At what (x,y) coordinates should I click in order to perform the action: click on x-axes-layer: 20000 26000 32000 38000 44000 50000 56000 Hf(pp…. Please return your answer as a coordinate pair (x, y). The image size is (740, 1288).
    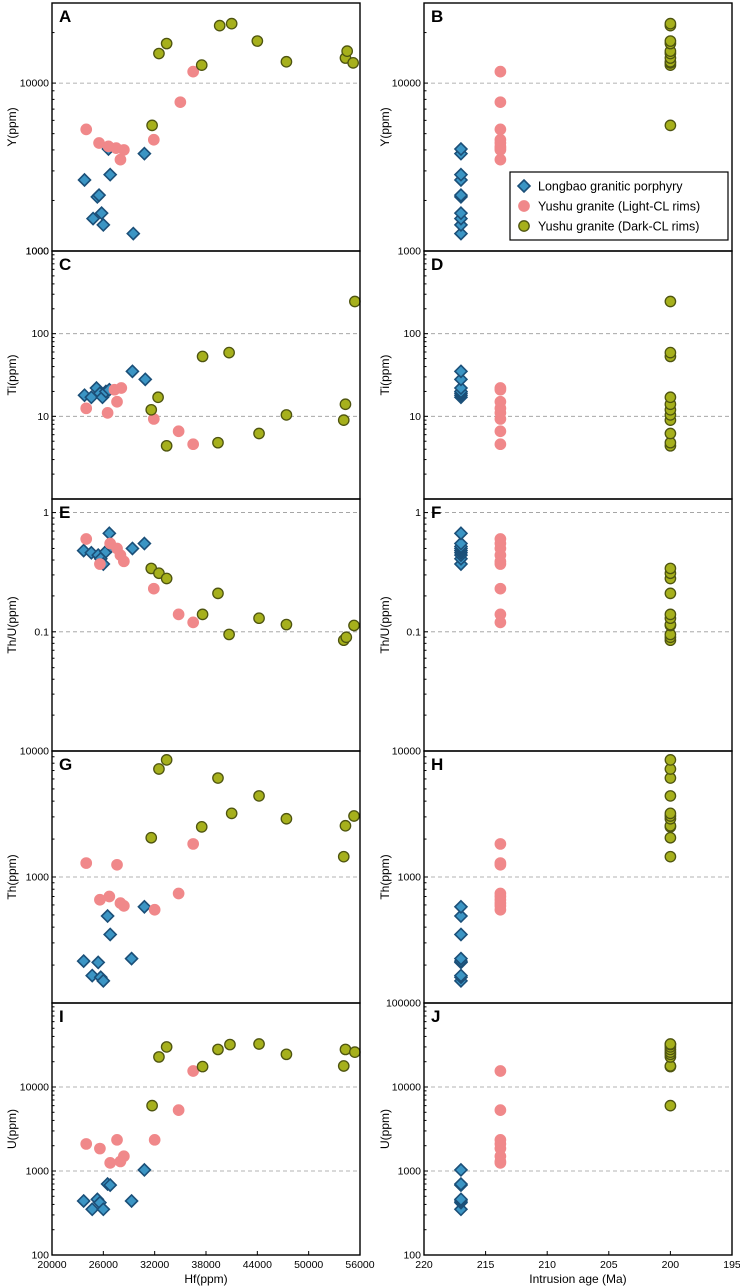
    Looking at the image, I should click on (388, 1268).